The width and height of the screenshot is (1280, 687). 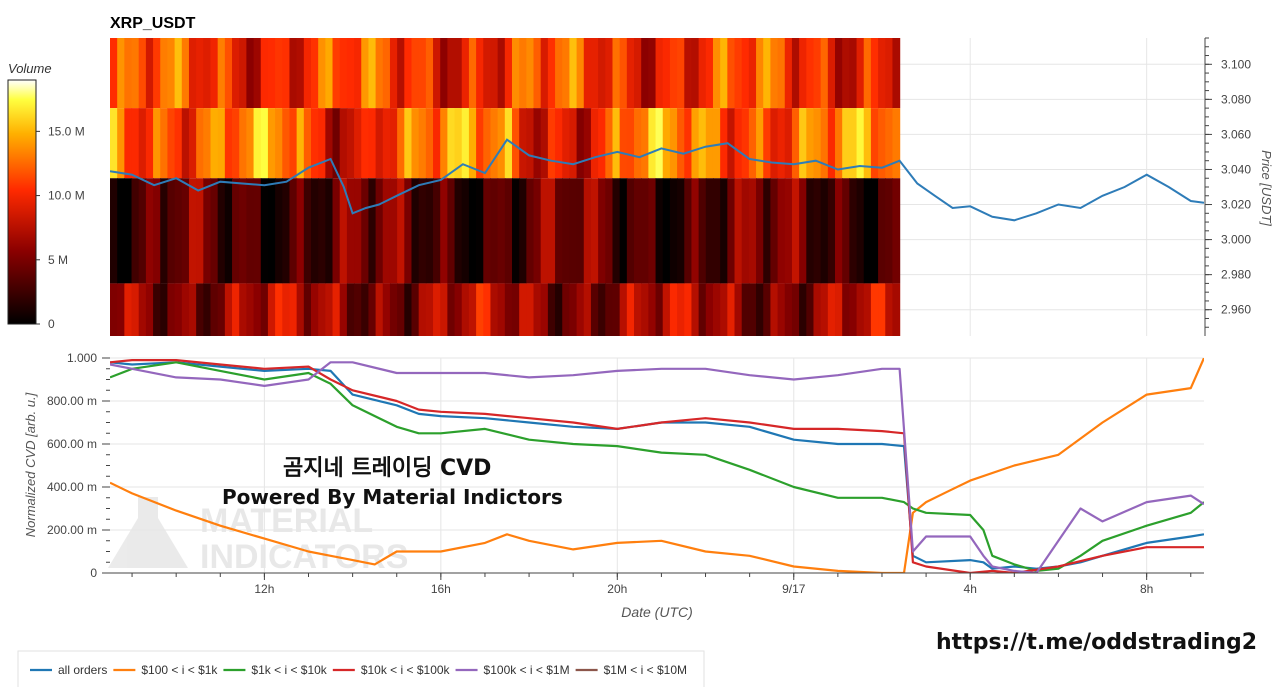 What do you see at coordinates (30, 464) in the screenshot?
I see `cvd-y-axis-label: Normalized CVD [arb. u.]` at bounding box center [30, 464].